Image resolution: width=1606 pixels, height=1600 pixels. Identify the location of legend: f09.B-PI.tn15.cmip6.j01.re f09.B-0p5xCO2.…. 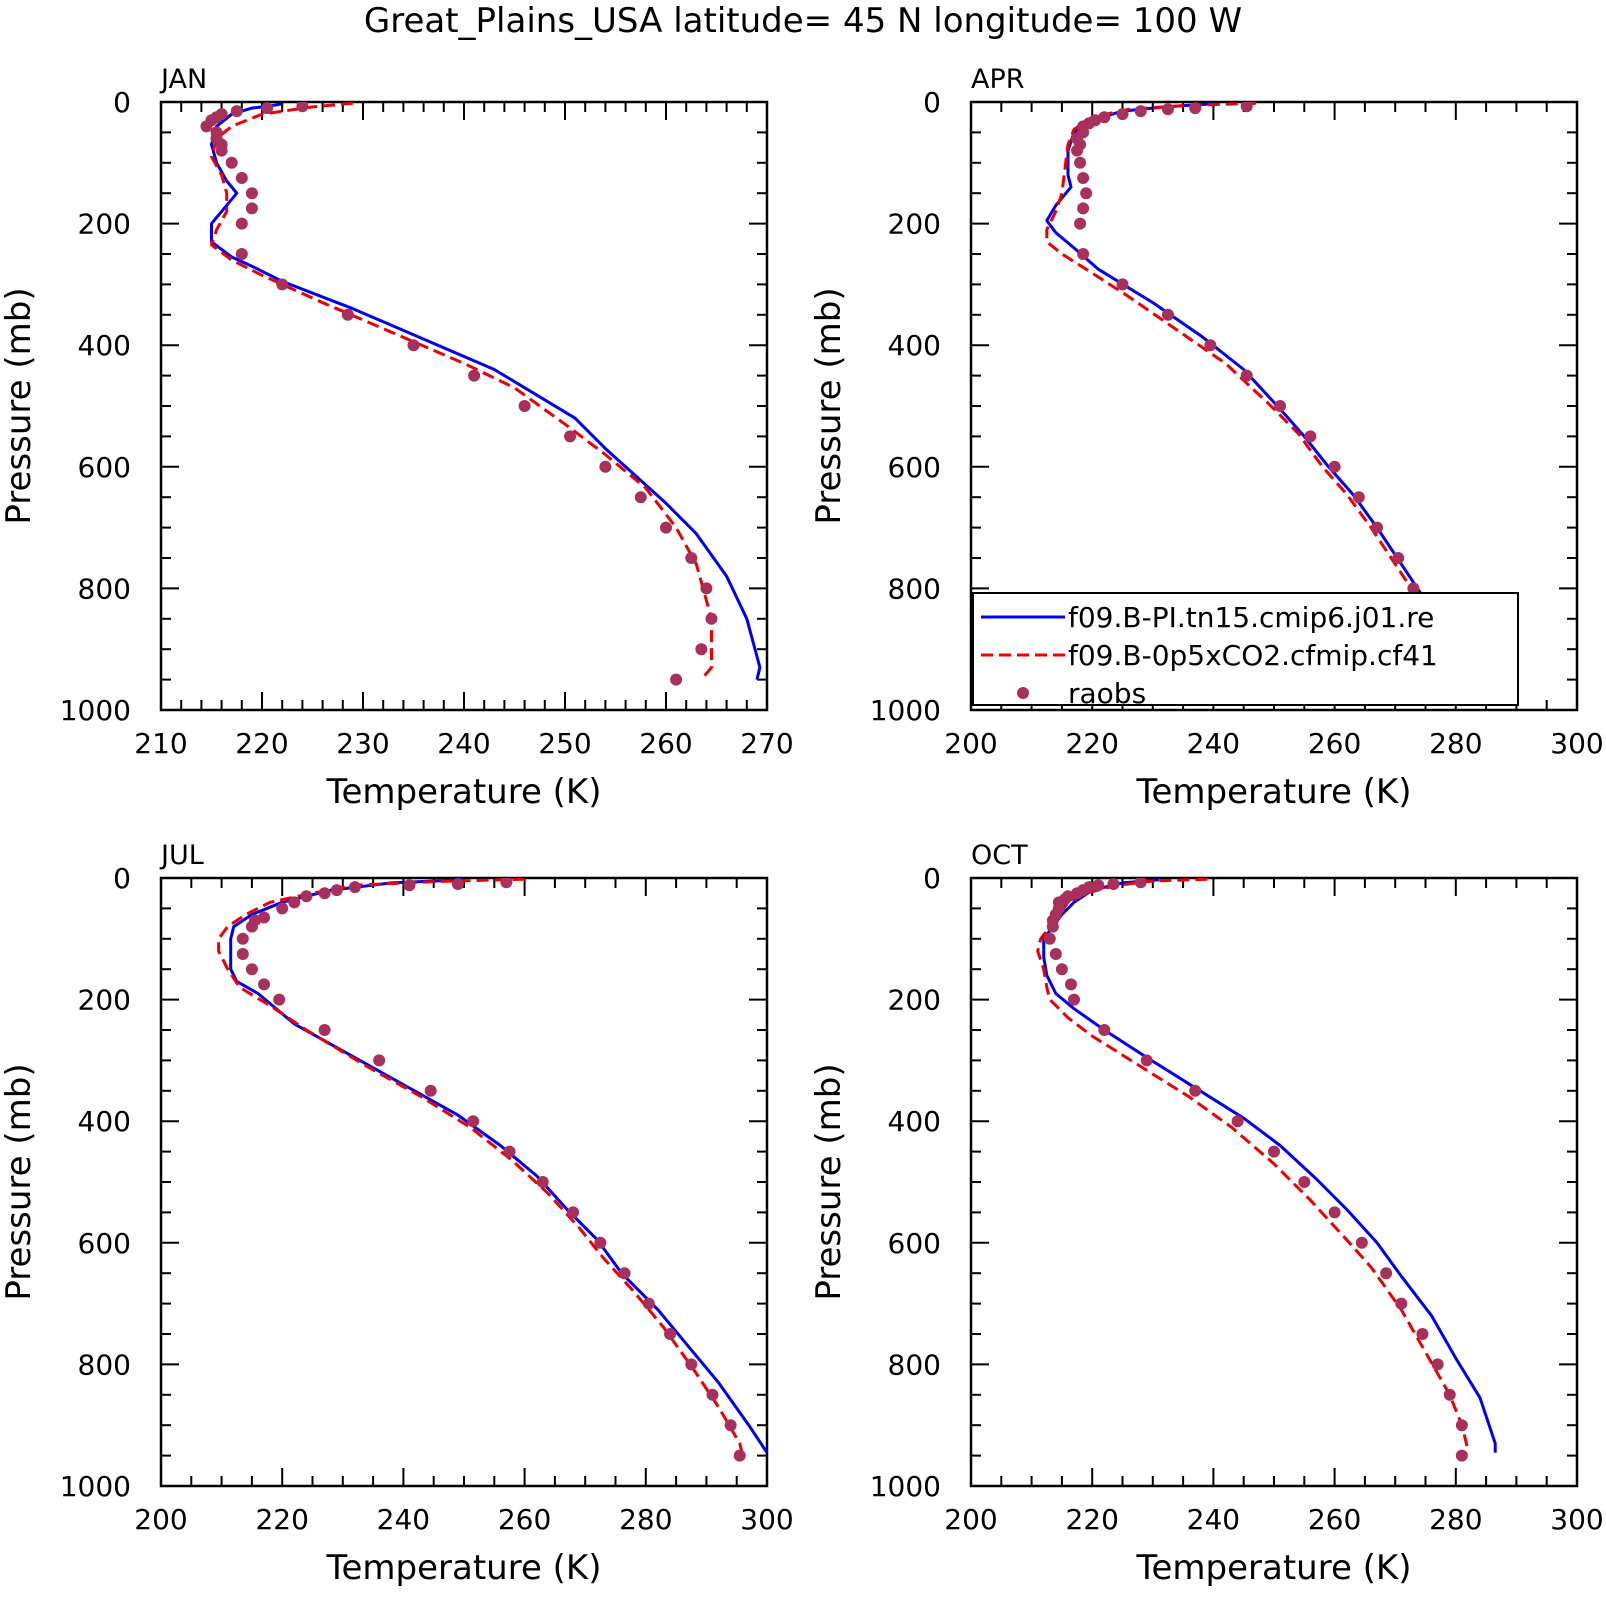
(1245, 651).